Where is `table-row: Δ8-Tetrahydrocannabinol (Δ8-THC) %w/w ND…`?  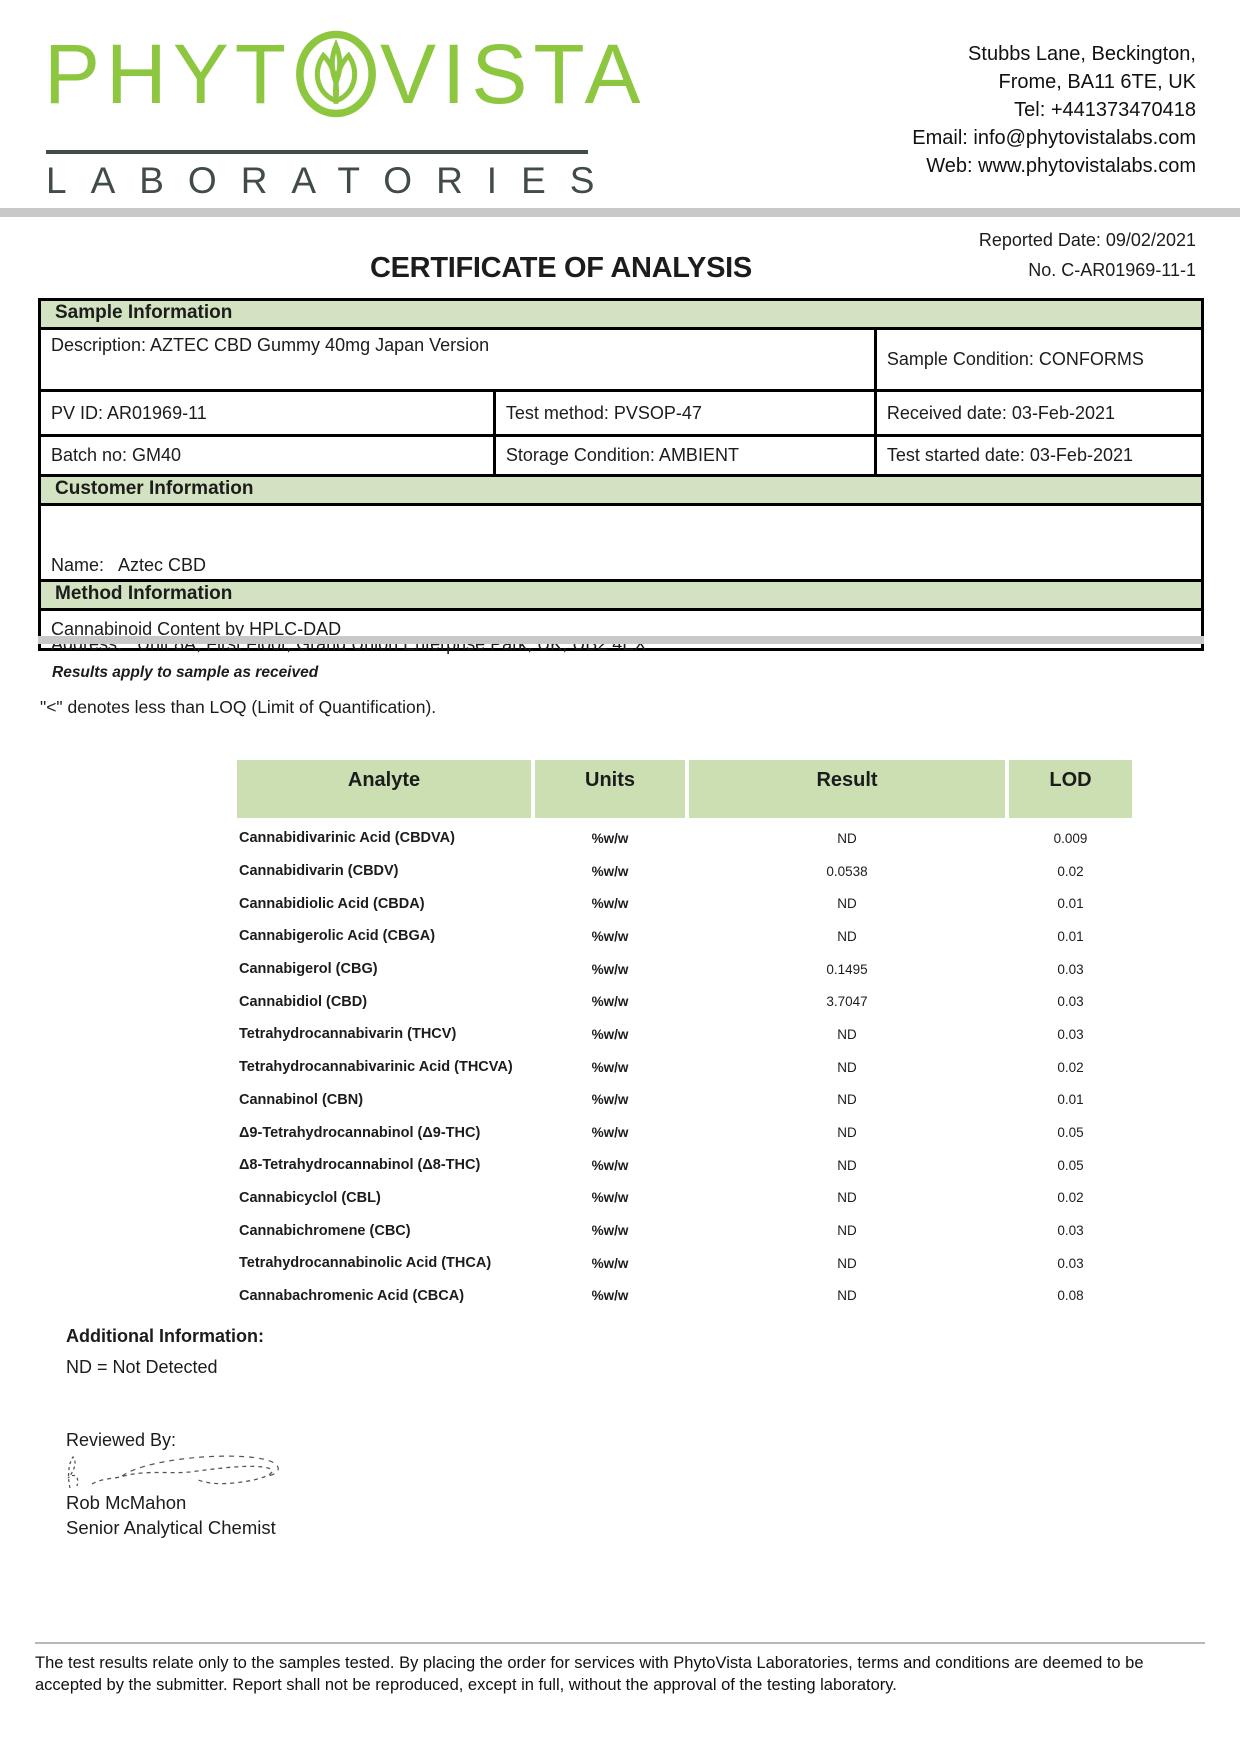 table-row: Δ8-Tetrahydrocannabinol (Δ8-THC) %w/w ND… is located at coordinates (684, 1165).